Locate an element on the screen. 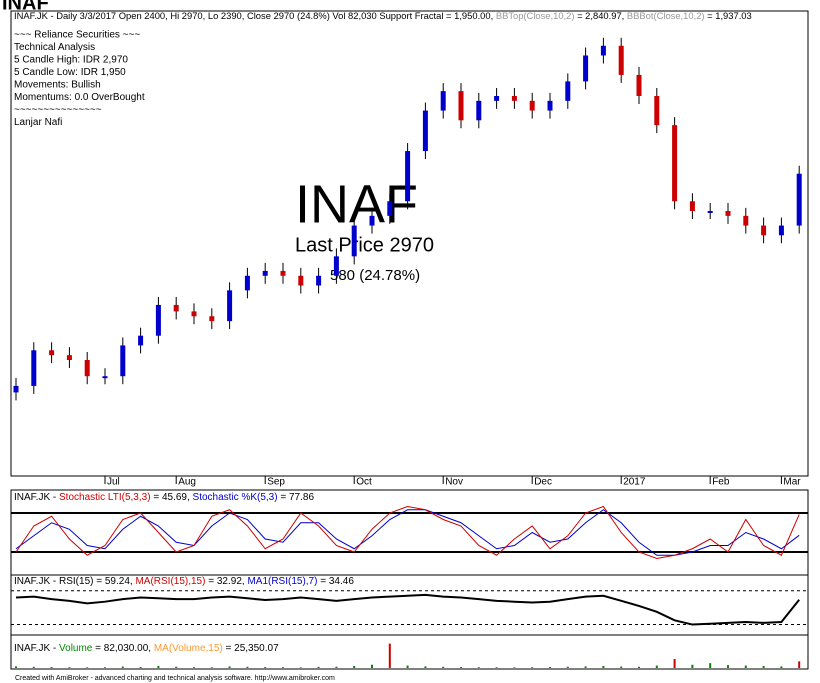 This screenshot has width=820, height=683. volume-panel is located at coordinates (409, 652).